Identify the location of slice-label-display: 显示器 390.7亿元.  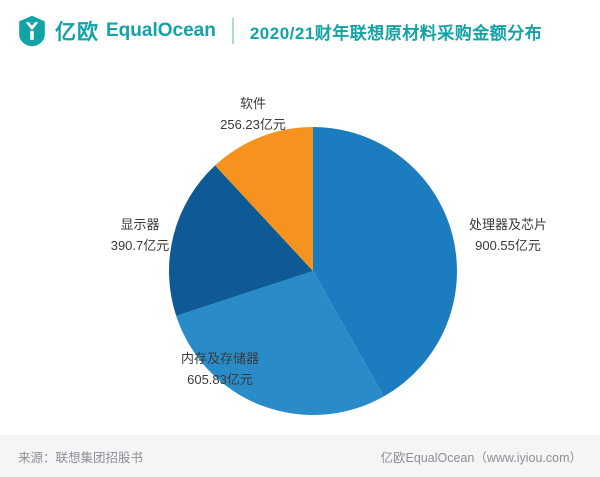
(140, 235).